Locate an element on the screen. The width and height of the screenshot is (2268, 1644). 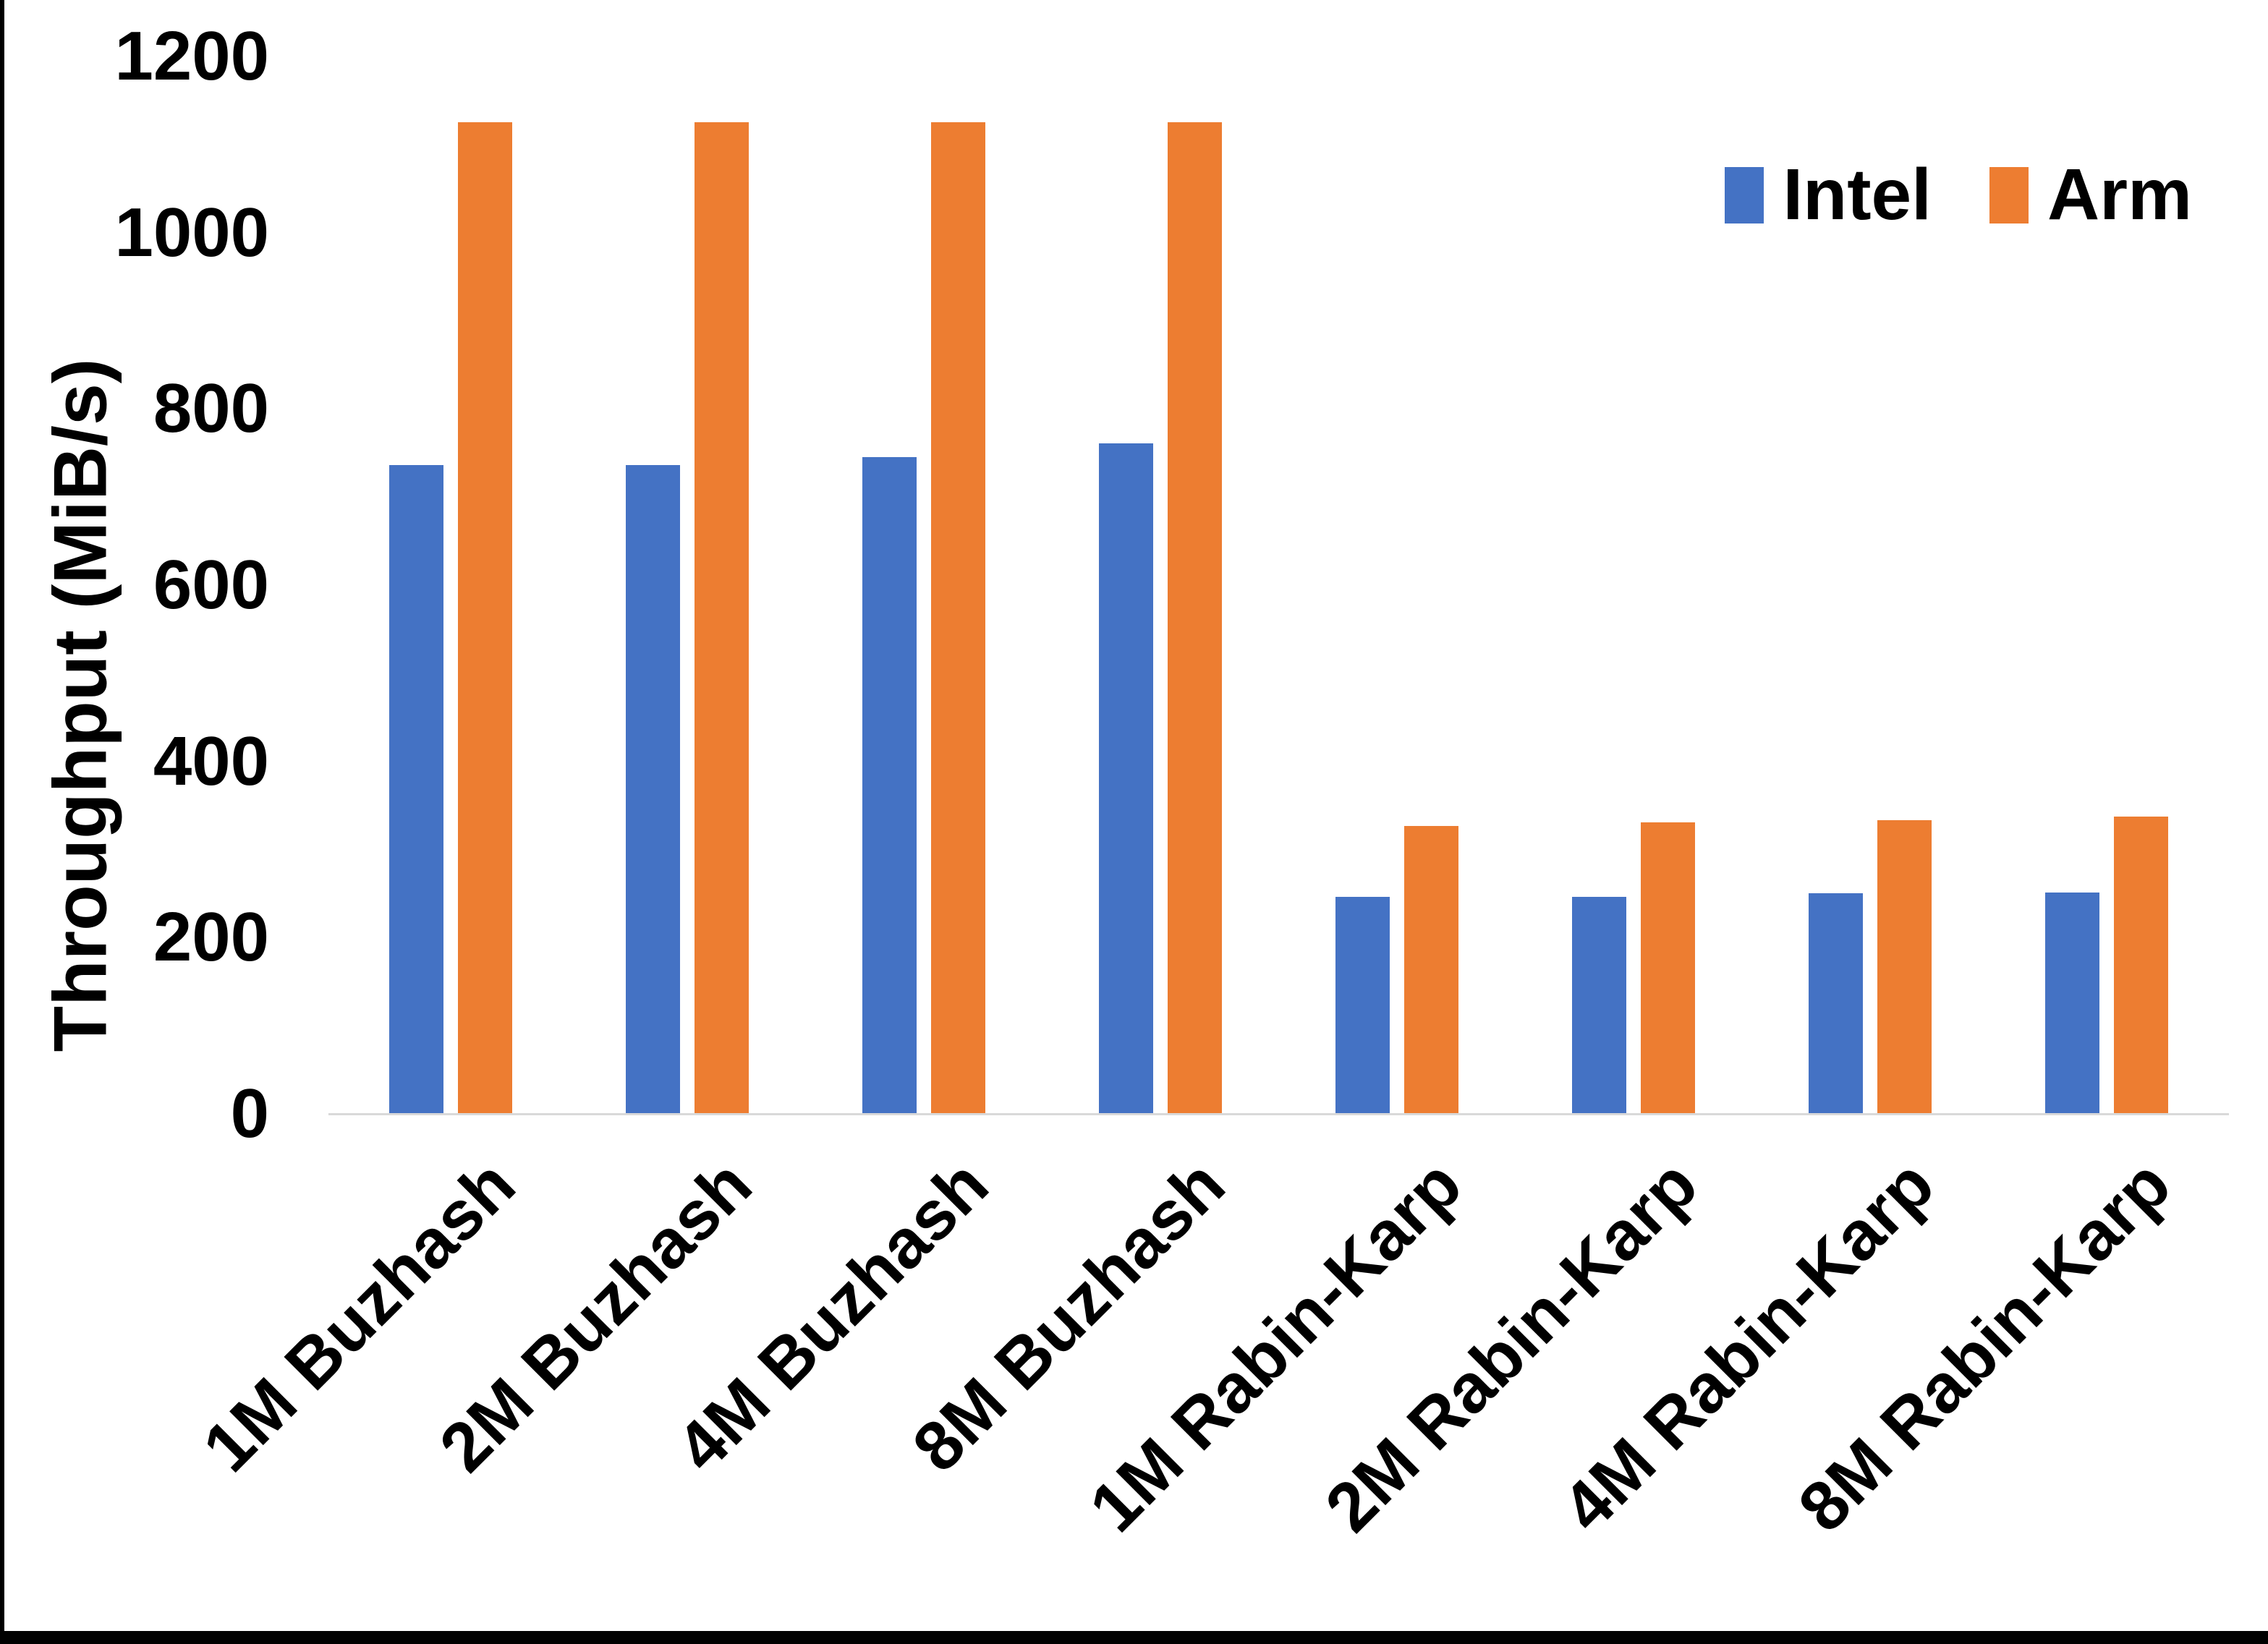
bar-intel-8m-rabin-karp is located at coordinates (2071, 1003).